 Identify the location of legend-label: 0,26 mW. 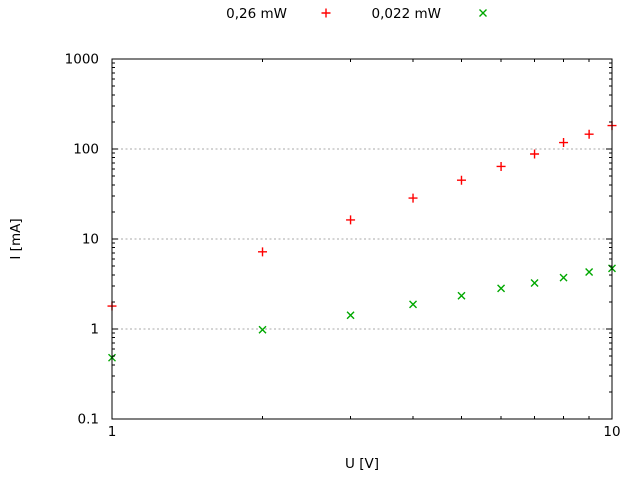
(256, 14).